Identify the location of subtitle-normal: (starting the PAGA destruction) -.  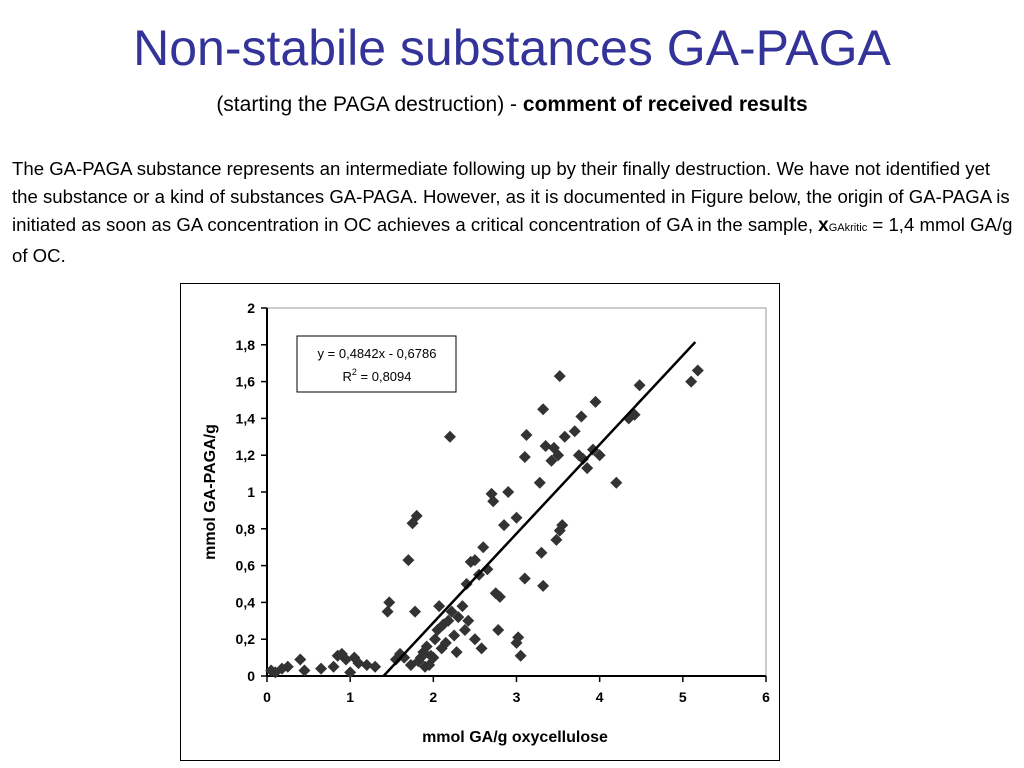
(367, 104).